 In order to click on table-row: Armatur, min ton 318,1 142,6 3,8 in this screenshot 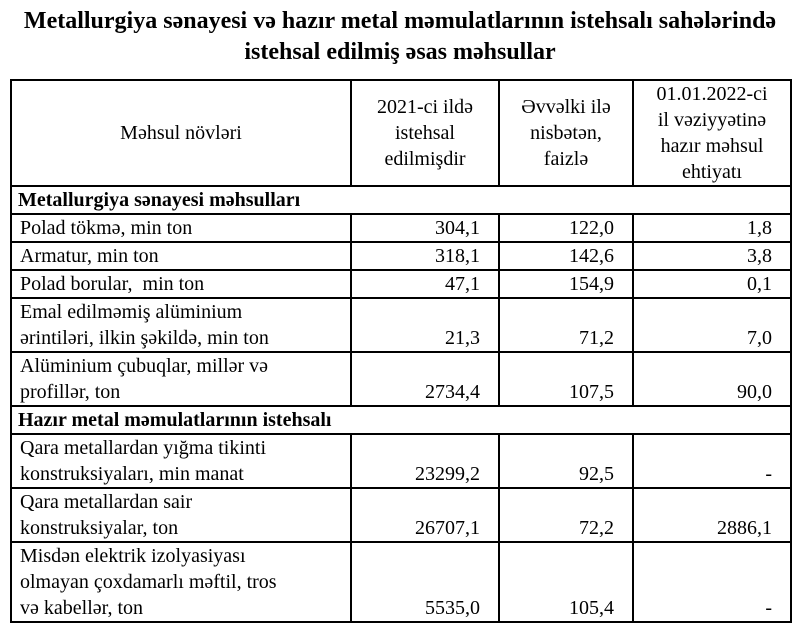, I will do `click(401, 256)`.